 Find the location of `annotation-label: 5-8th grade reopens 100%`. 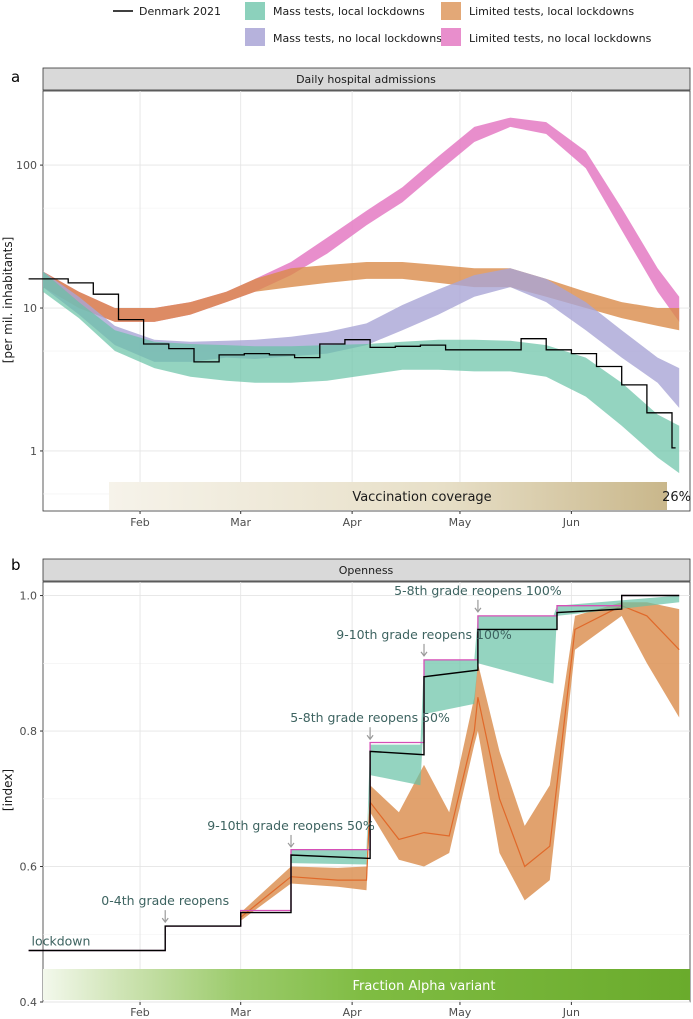

annotation-label: 5-8th grade reopens 100% is located at coordinates (478, 590).